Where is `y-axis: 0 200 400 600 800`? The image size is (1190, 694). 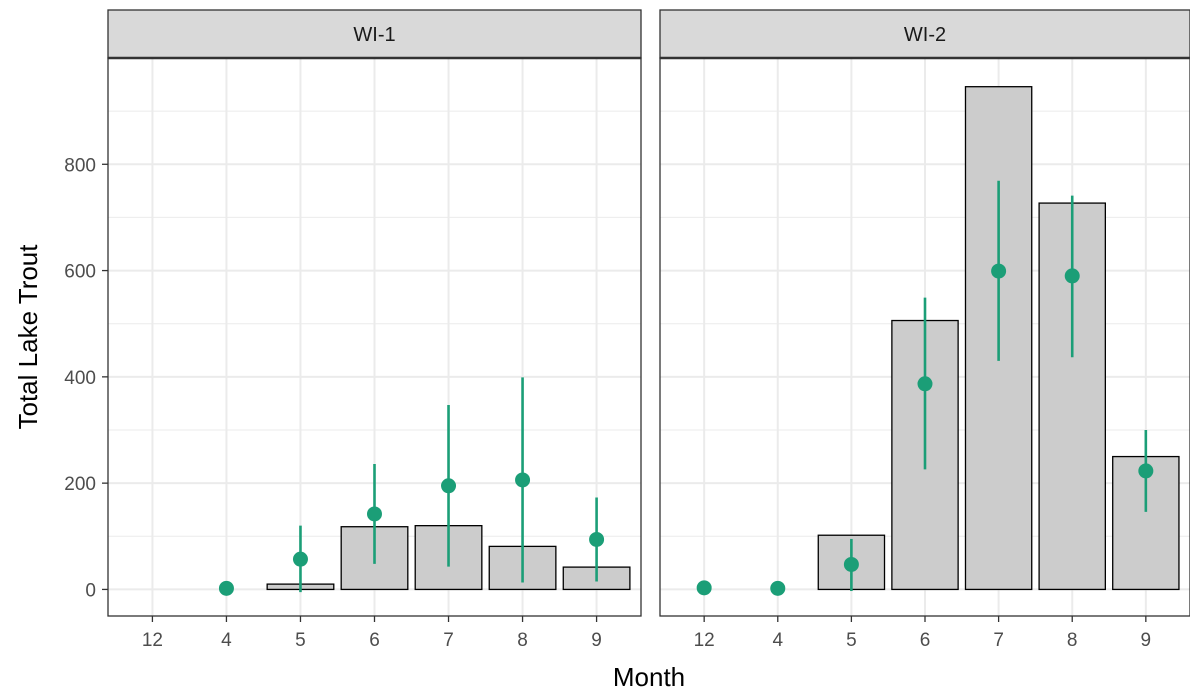 y-axis: 0 200 400 600 800 is located at coordinates (86, 378).